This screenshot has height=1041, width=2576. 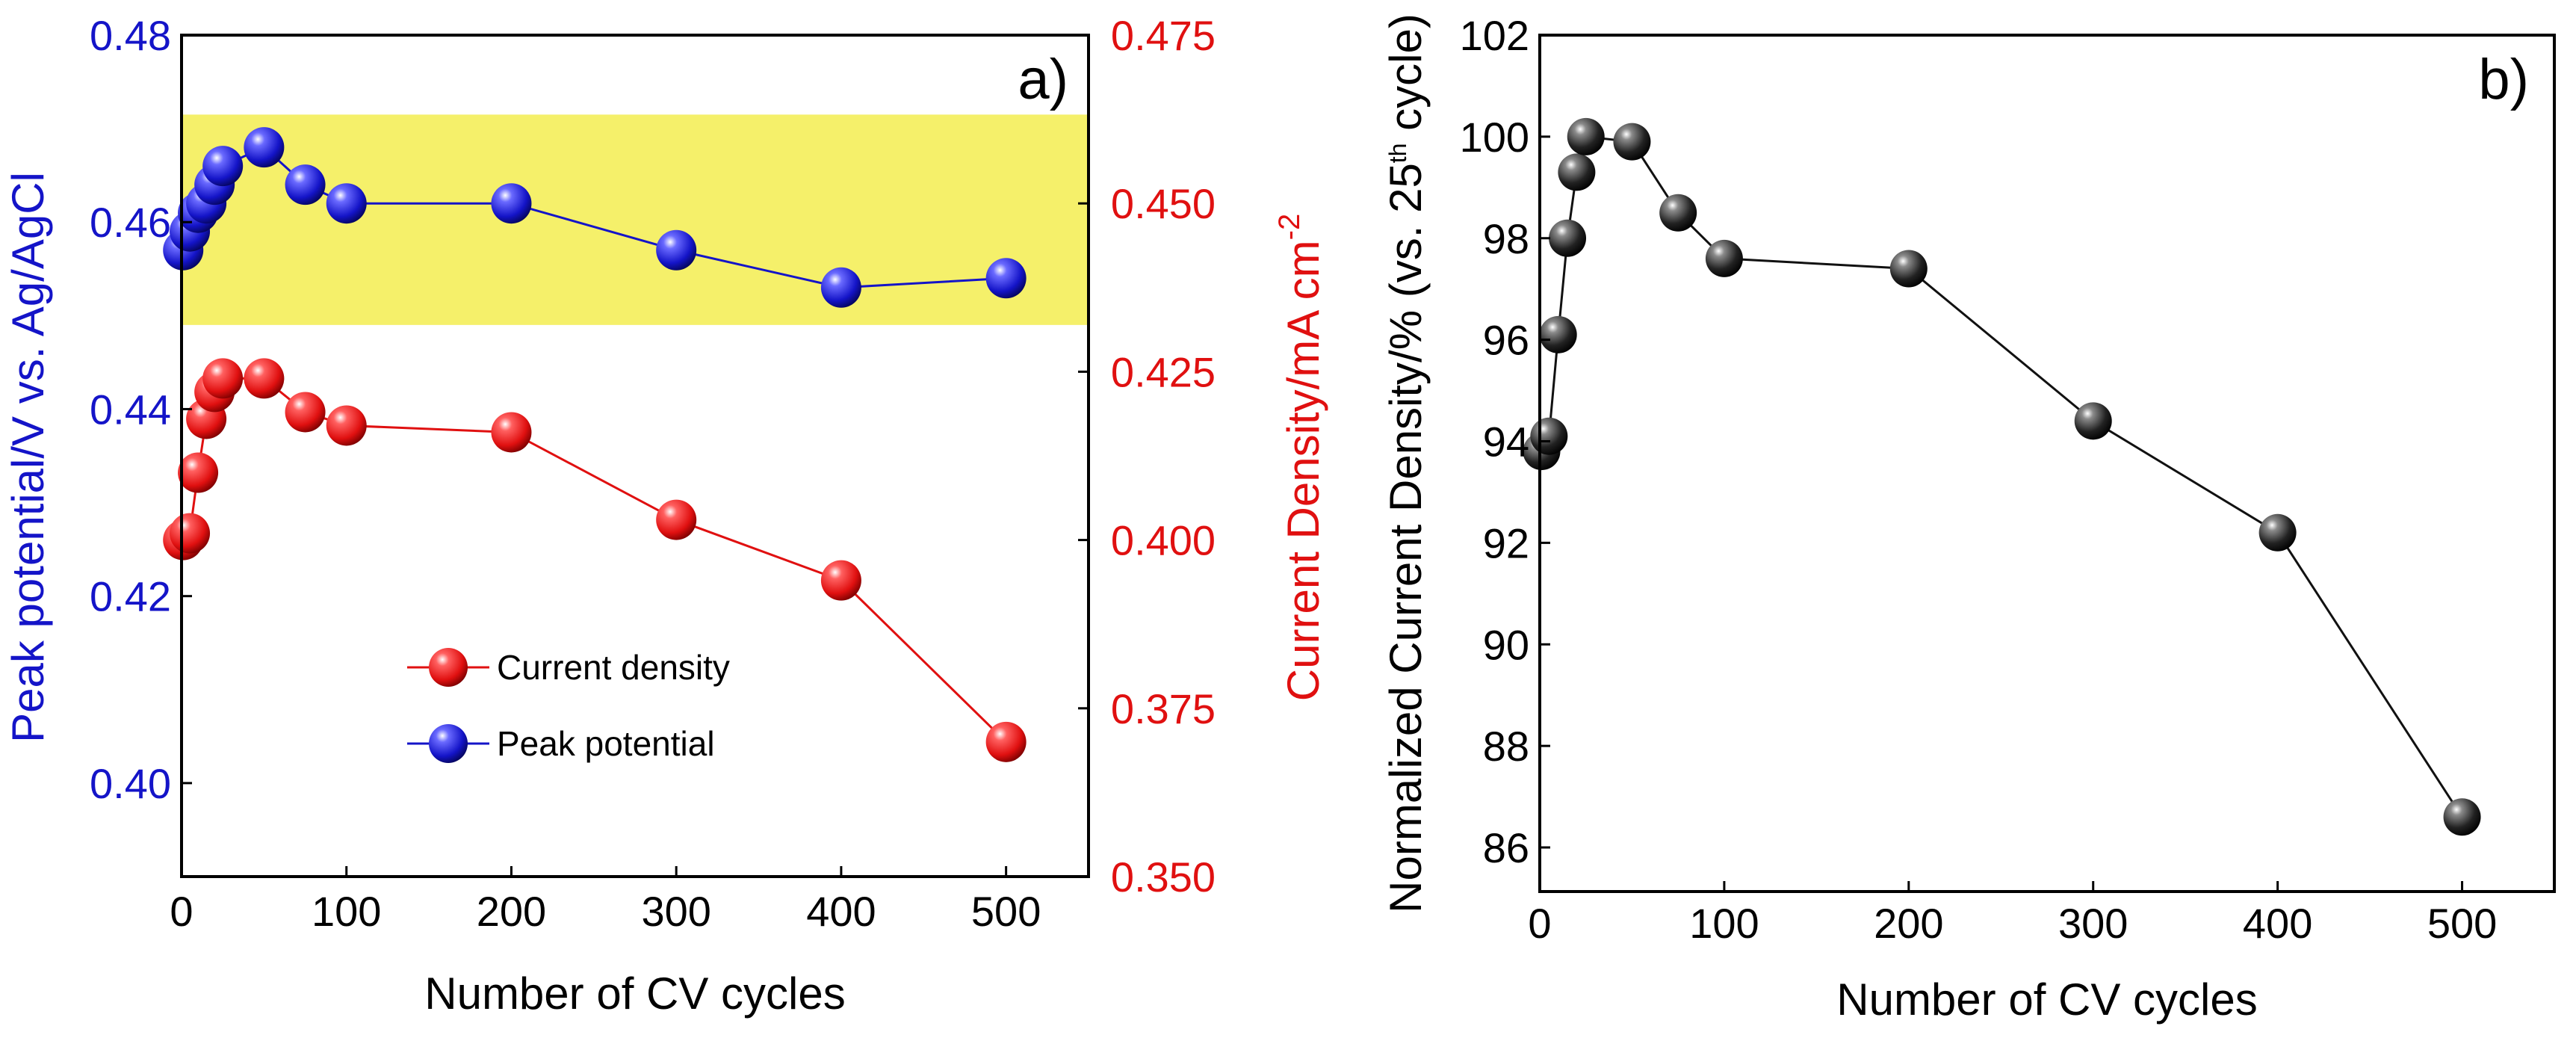 I want to click on x-tick-label-b: 400, so click(x=2277, y=924).